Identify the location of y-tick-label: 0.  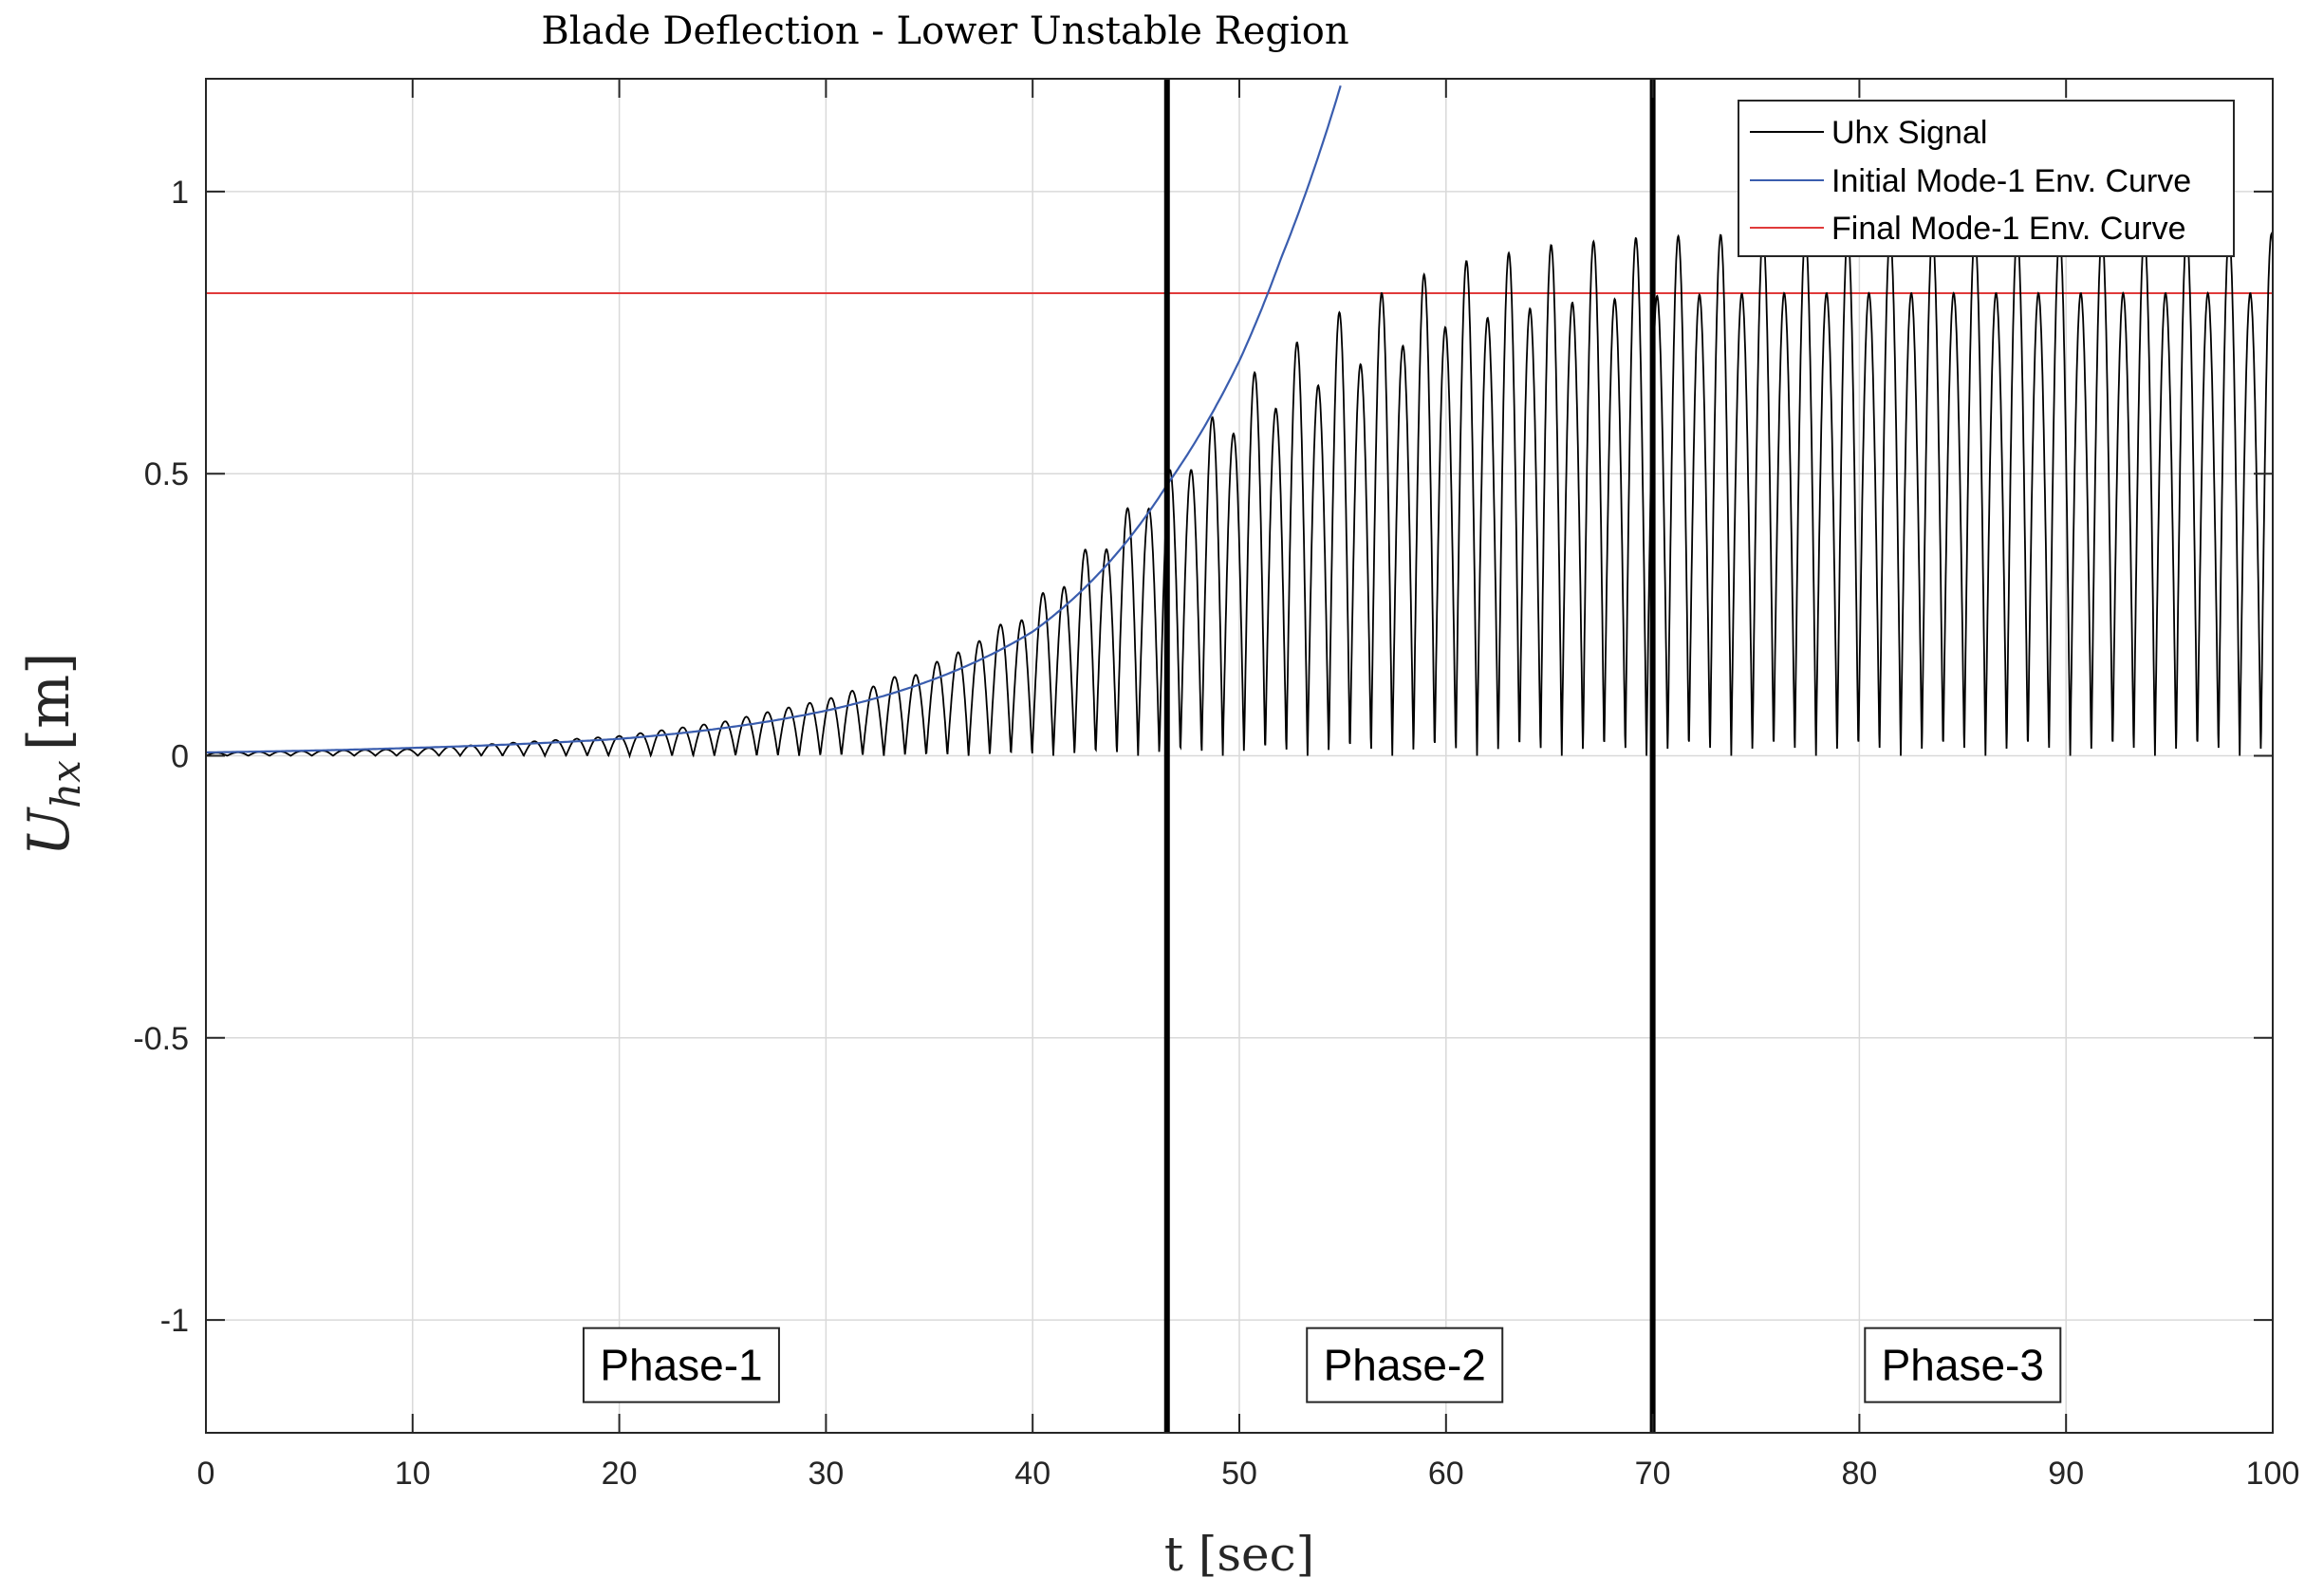
(180, 757).